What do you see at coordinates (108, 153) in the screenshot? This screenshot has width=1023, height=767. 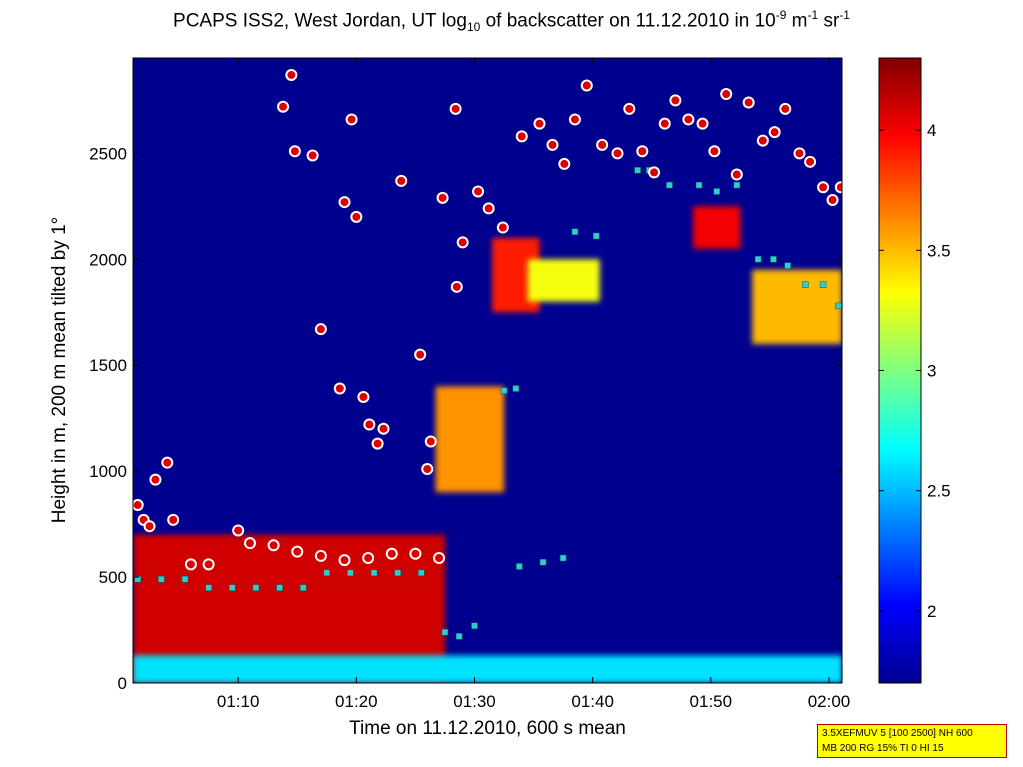 I see `y-tick-label: 2500` at bounding box center [108, 153].